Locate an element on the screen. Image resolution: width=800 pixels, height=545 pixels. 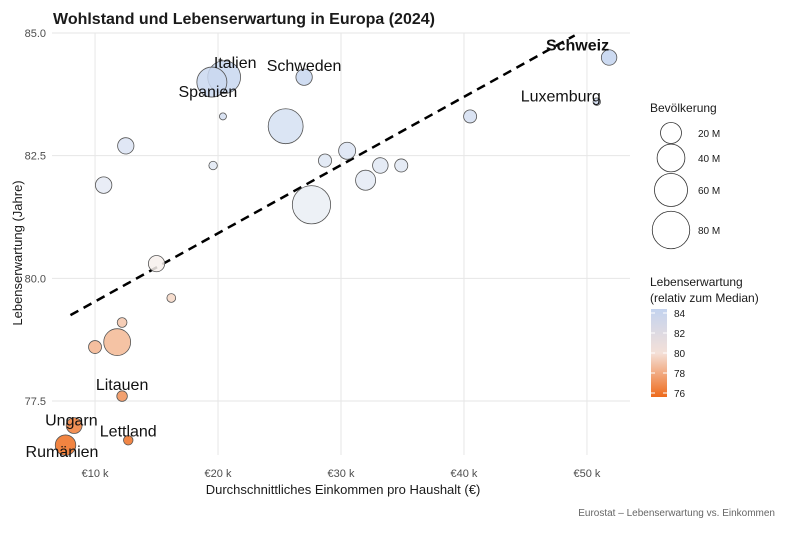
color-legend-label: 82 is located at coordinates (680, 334).